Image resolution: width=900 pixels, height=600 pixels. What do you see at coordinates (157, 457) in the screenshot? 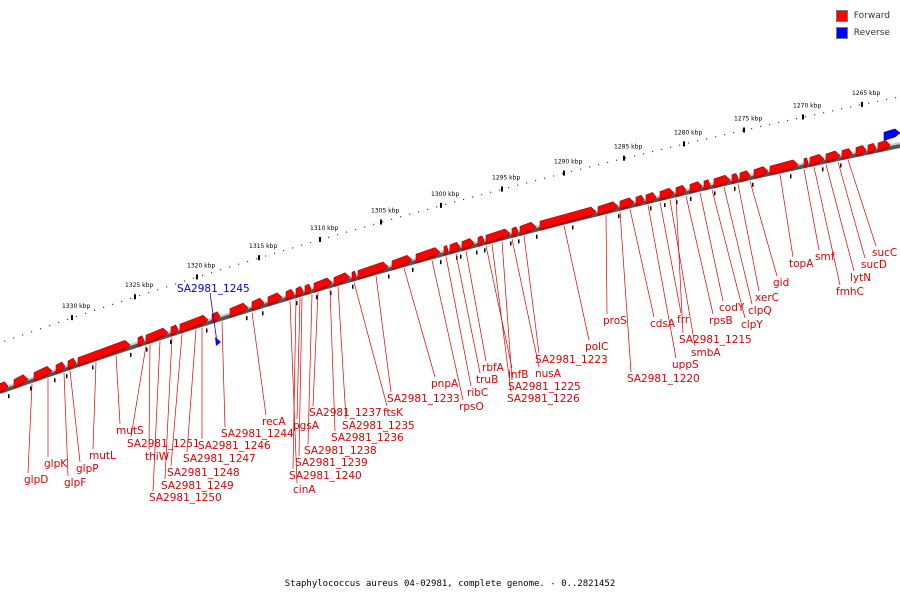
I see `gene-label: thiW` at bounding box center [157, 457].